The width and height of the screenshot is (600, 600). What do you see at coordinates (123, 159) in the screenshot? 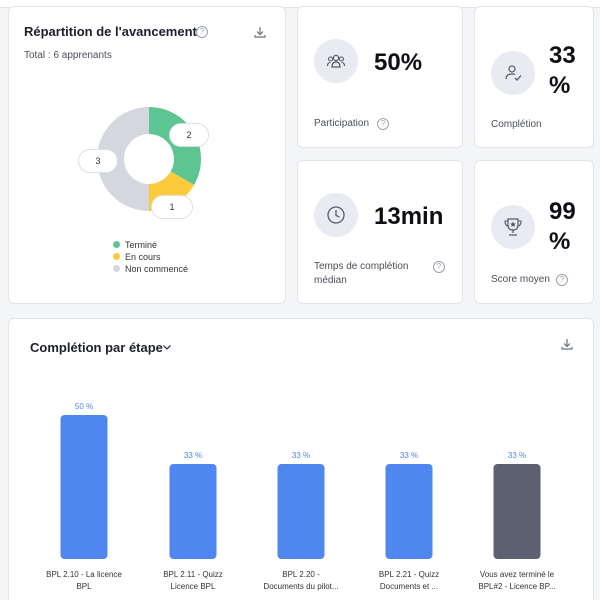
I see `donut-slice-non-commencé` at bounding box center [123, 159].